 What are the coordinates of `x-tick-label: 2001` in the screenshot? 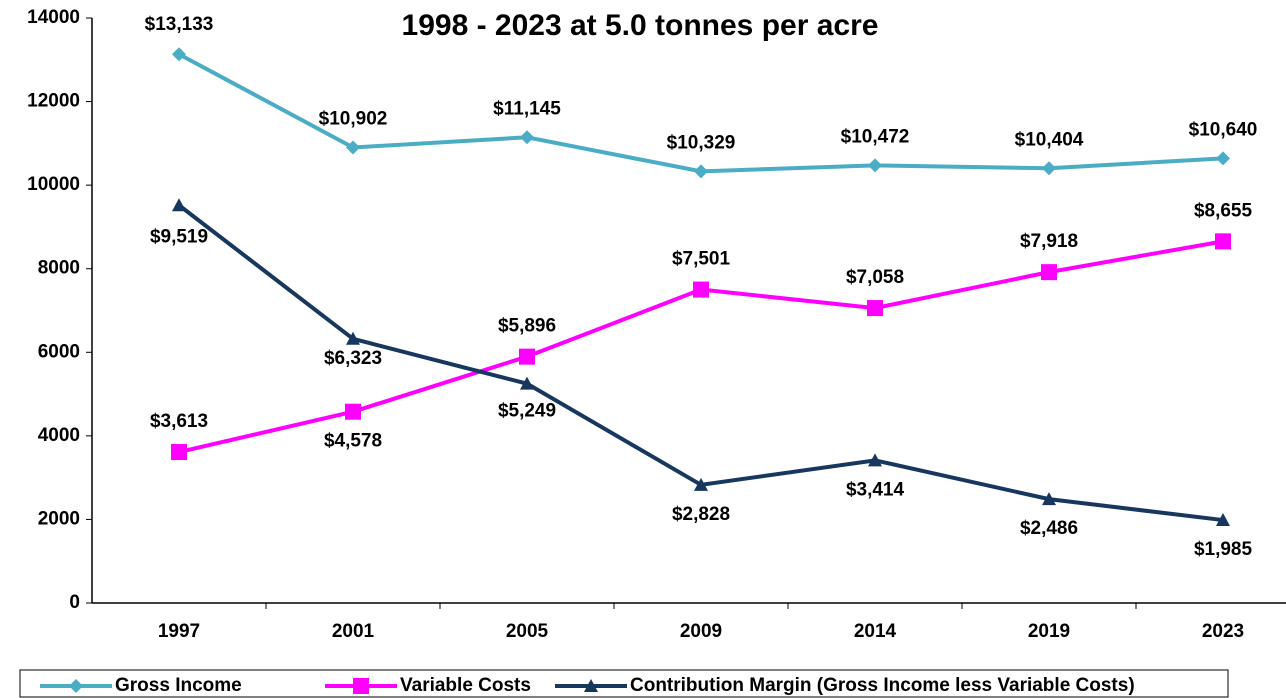 It's located at (353, 631).